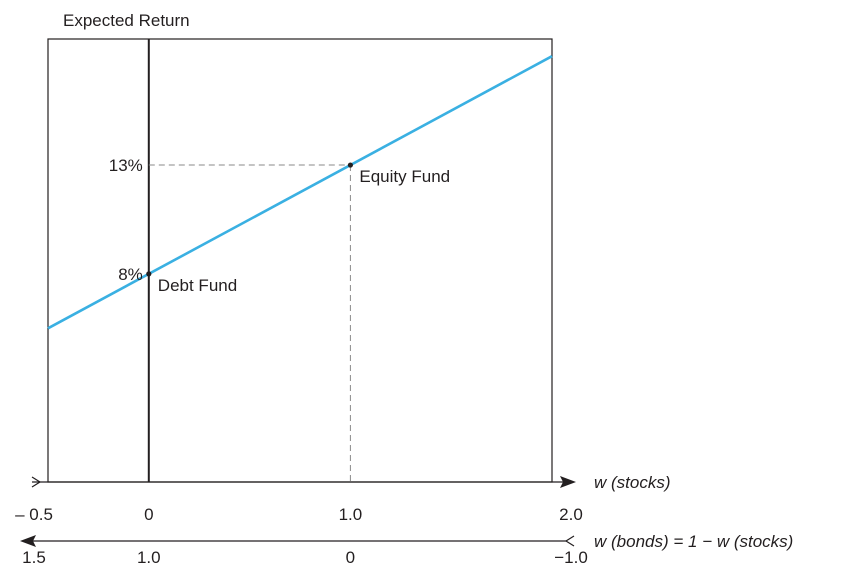 This screenshot has height=588, width=847. I want to click on x-axis-bonds-arrowhead, so click(28, 541).